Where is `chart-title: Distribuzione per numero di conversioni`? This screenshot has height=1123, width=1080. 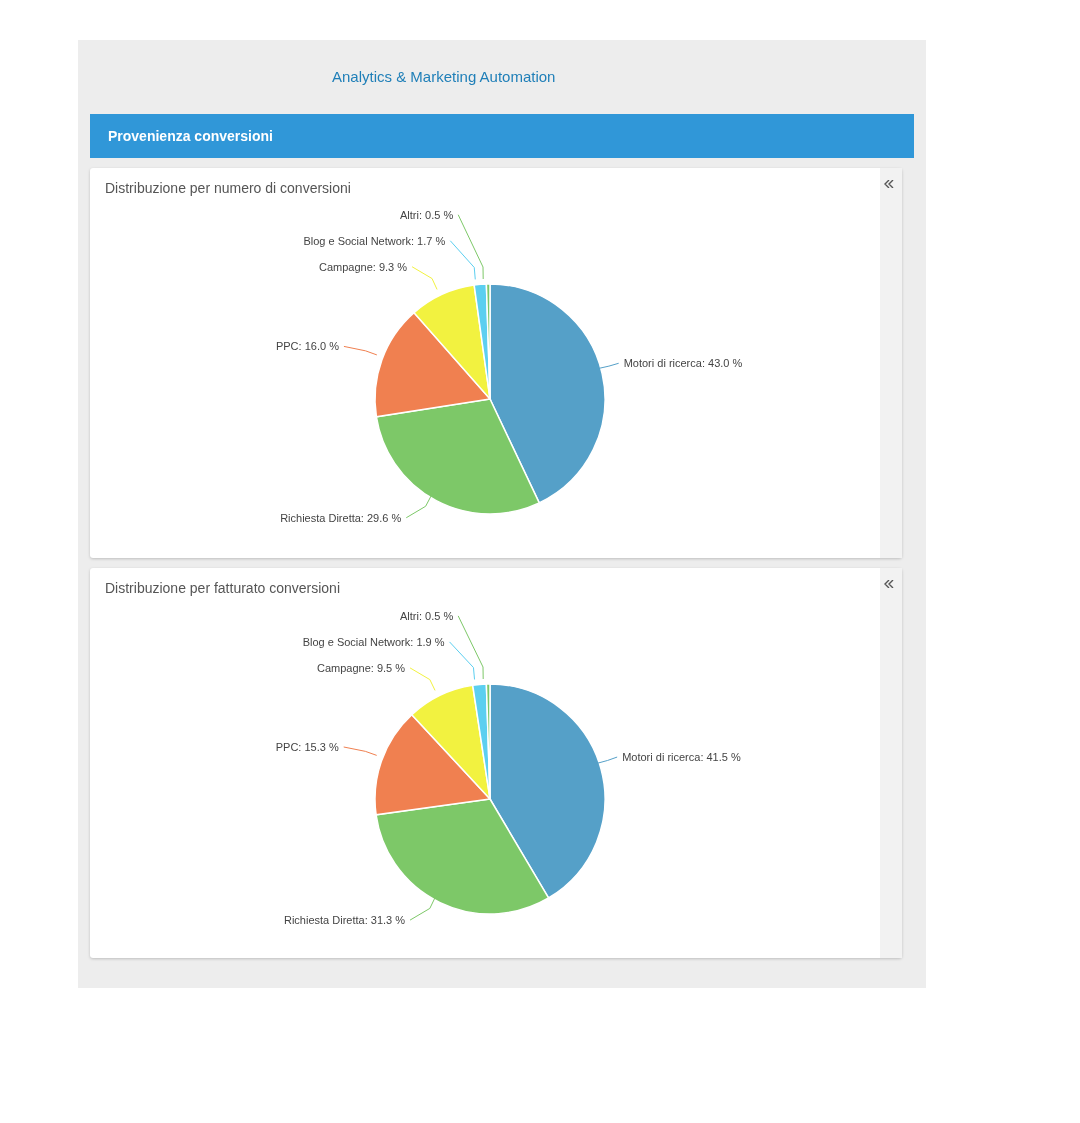
chart-title: Distribuzione per numero di conversioni is located at coordinates (228, 188).